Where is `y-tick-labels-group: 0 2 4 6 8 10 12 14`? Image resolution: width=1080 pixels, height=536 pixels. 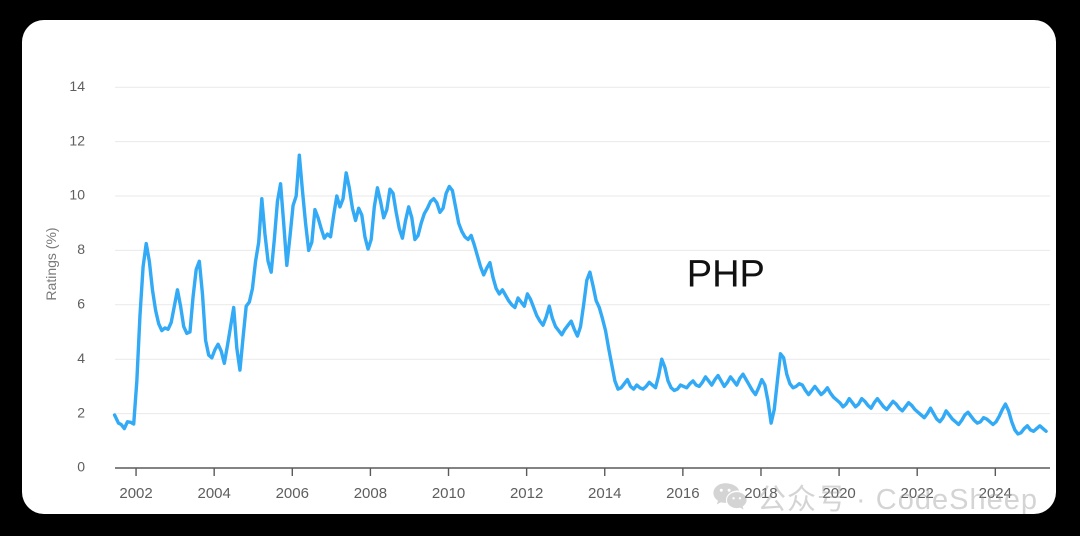
y-tick-labels-group: 0 2 4 6 8 10 12 14 is located at coordinates (77, 276).